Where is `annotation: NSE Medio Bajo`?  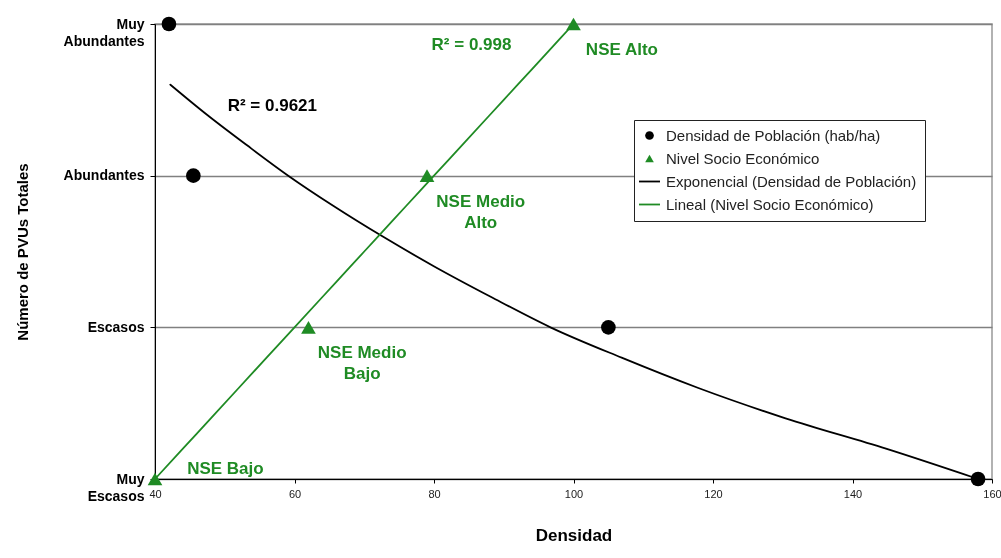
annotation: NSE Medio Bajo is located at coordinates (362, 363).